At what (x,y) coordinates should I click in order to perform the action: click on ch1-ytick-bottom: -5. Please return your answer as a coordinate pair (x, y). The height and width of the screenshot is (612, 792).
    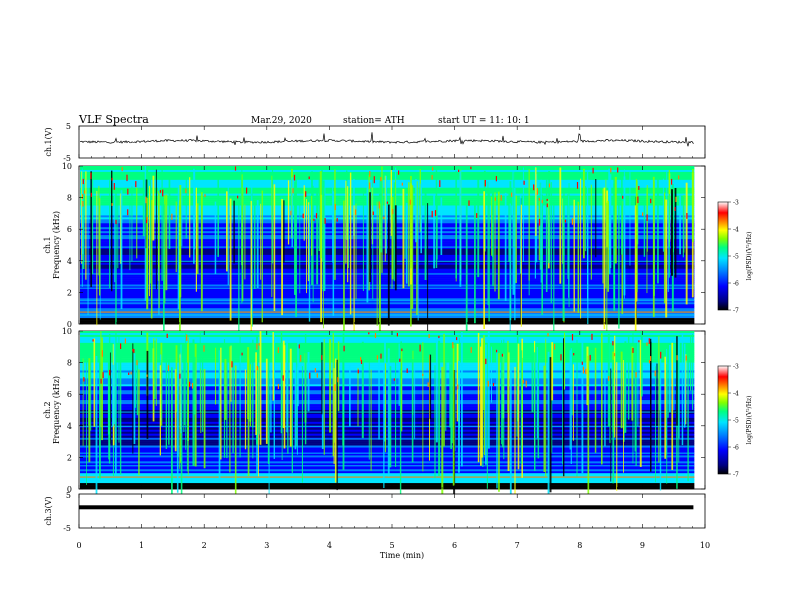
    Looking at the image, I should click on (67, 158).